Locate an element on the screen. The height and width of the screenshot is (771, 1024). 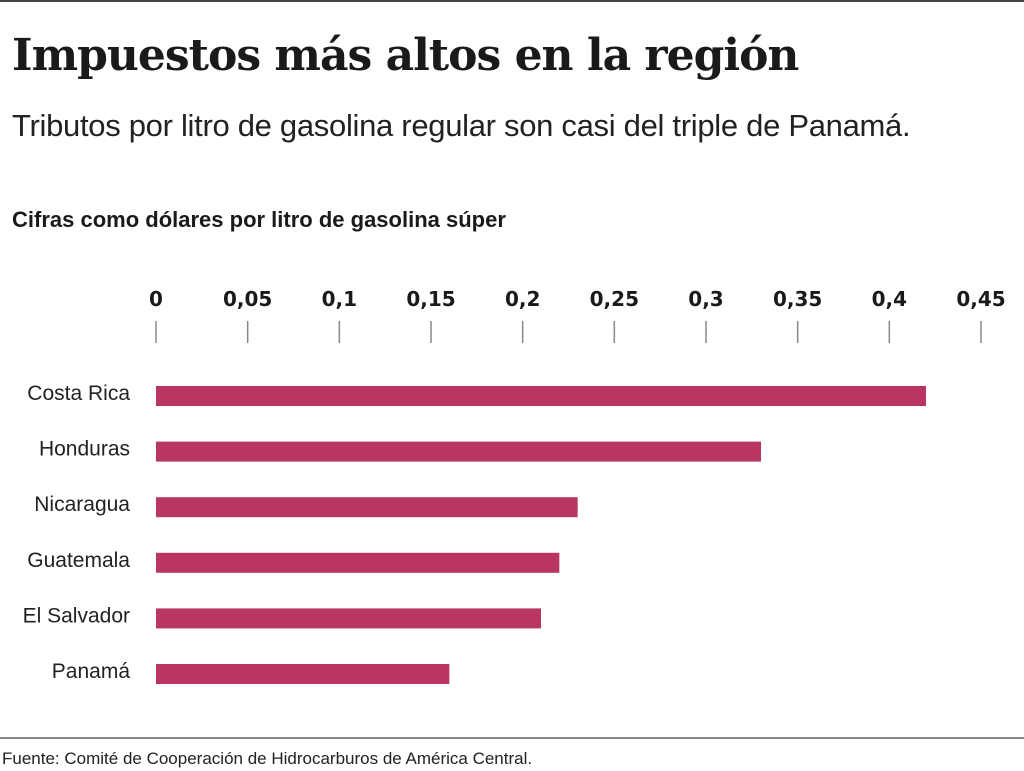
x-tick-label: 0,4 is located at coordinates (889, 299).